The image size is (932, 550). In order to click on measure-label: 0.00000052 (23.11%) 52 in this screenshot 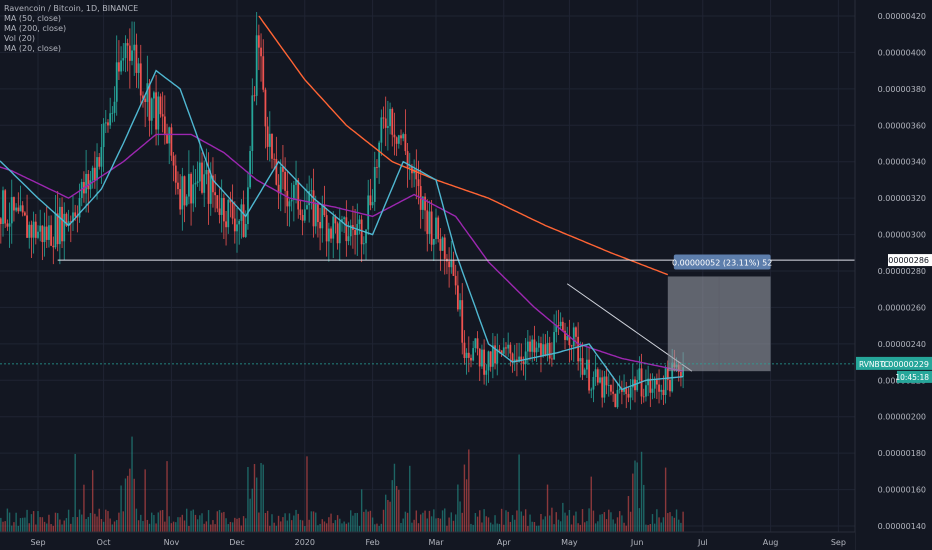, I will do `click(722, 262)`.